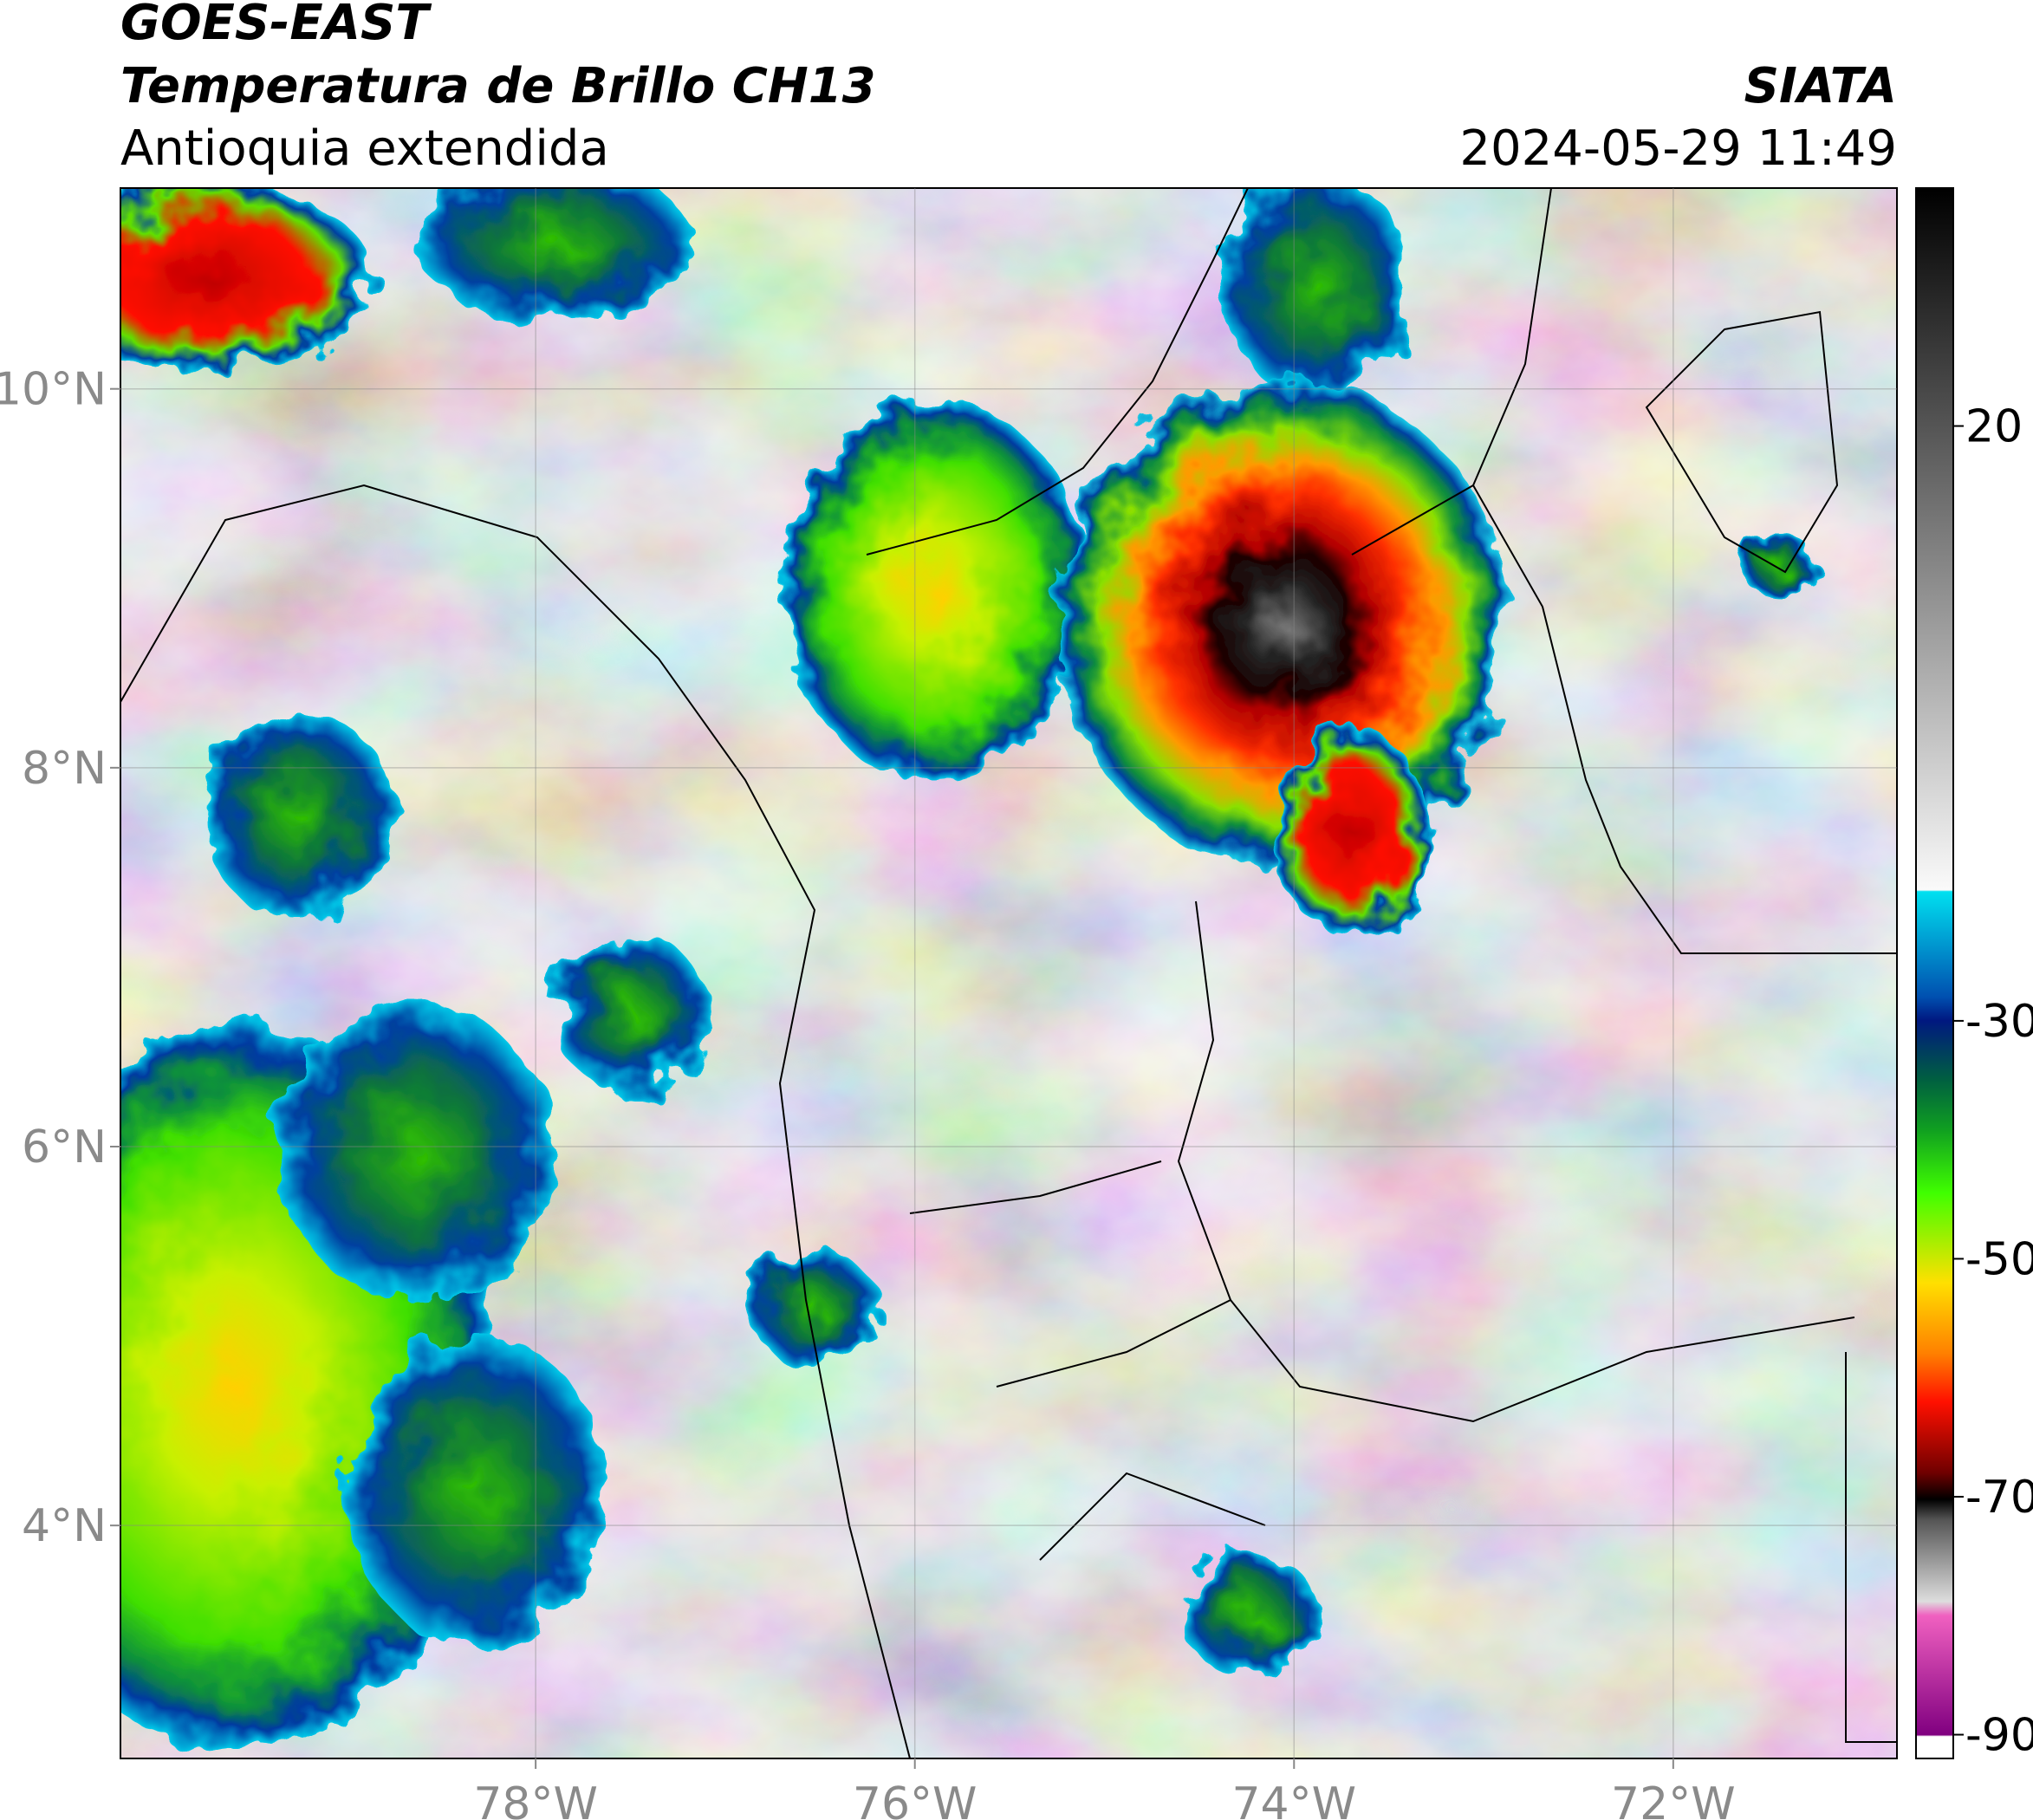 This screenshot has height=1820, width=2033. Describe the element at coordinates (64, 1526) in the screenshot. I see `y-tick-label: 4°N` at that location.